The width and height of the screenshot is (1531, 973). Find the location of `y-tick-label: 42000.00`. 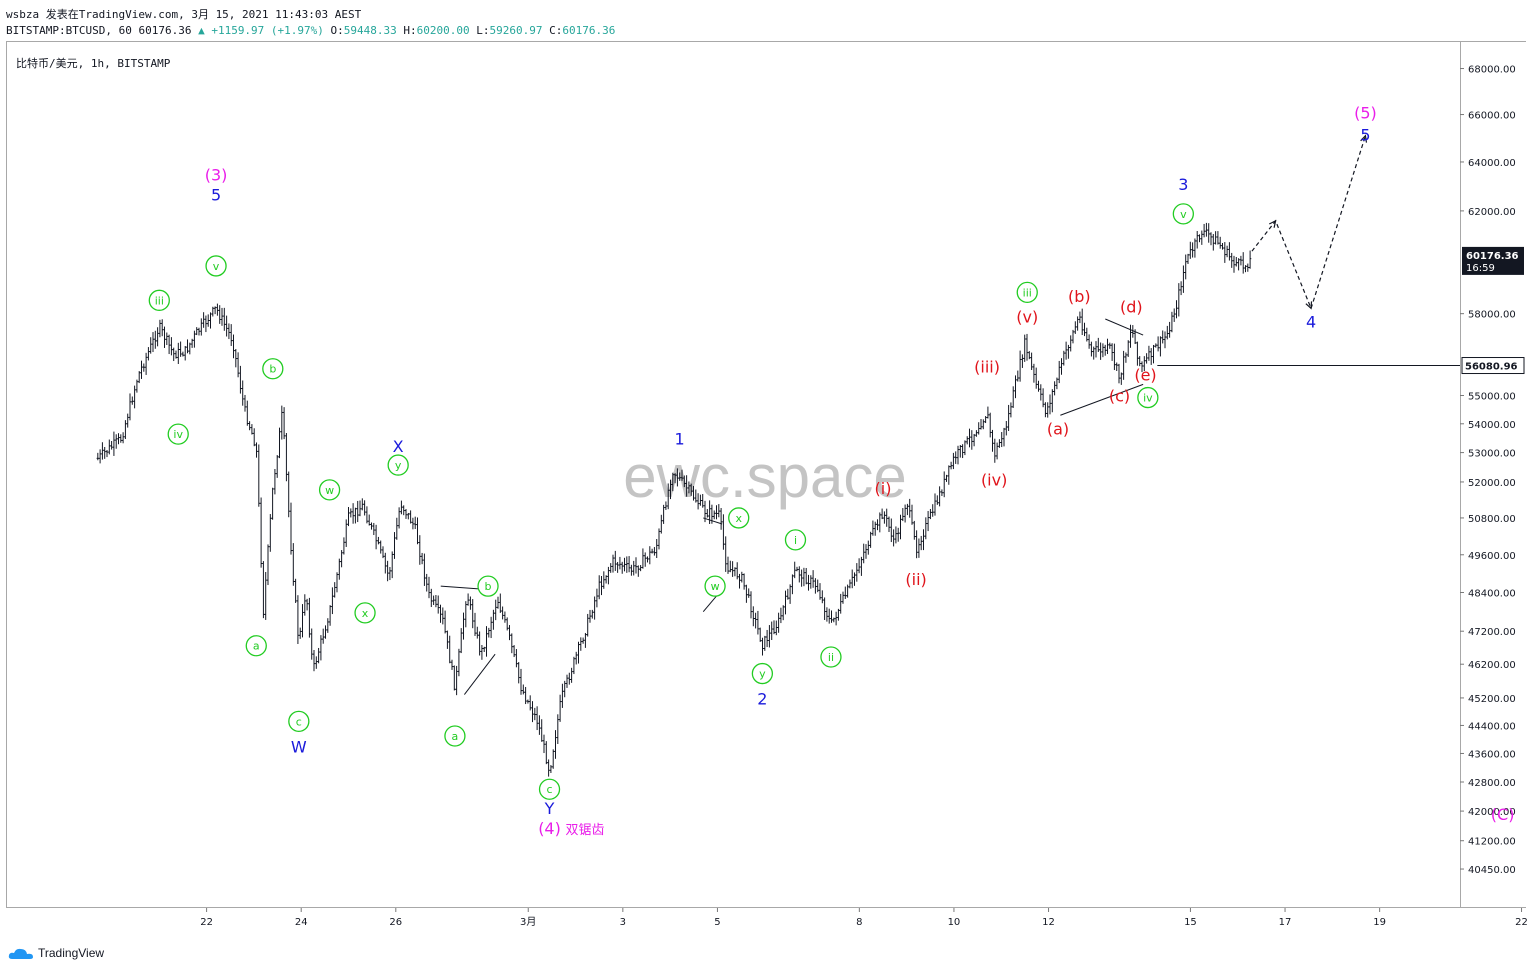

y-tick-label: 42000.00 is located at coordinates (1492, 812).